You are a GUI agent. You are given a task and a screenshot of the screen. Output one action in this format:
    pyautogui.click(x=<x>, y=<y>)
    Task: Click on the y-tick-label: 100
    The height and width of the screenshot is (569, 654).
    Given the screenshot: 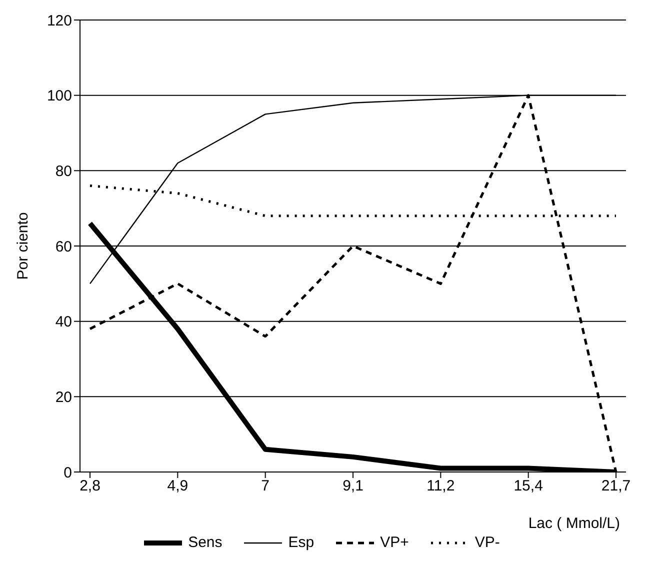 What is the action you would take?
    pyautogui.click(x=59, y=96)
    